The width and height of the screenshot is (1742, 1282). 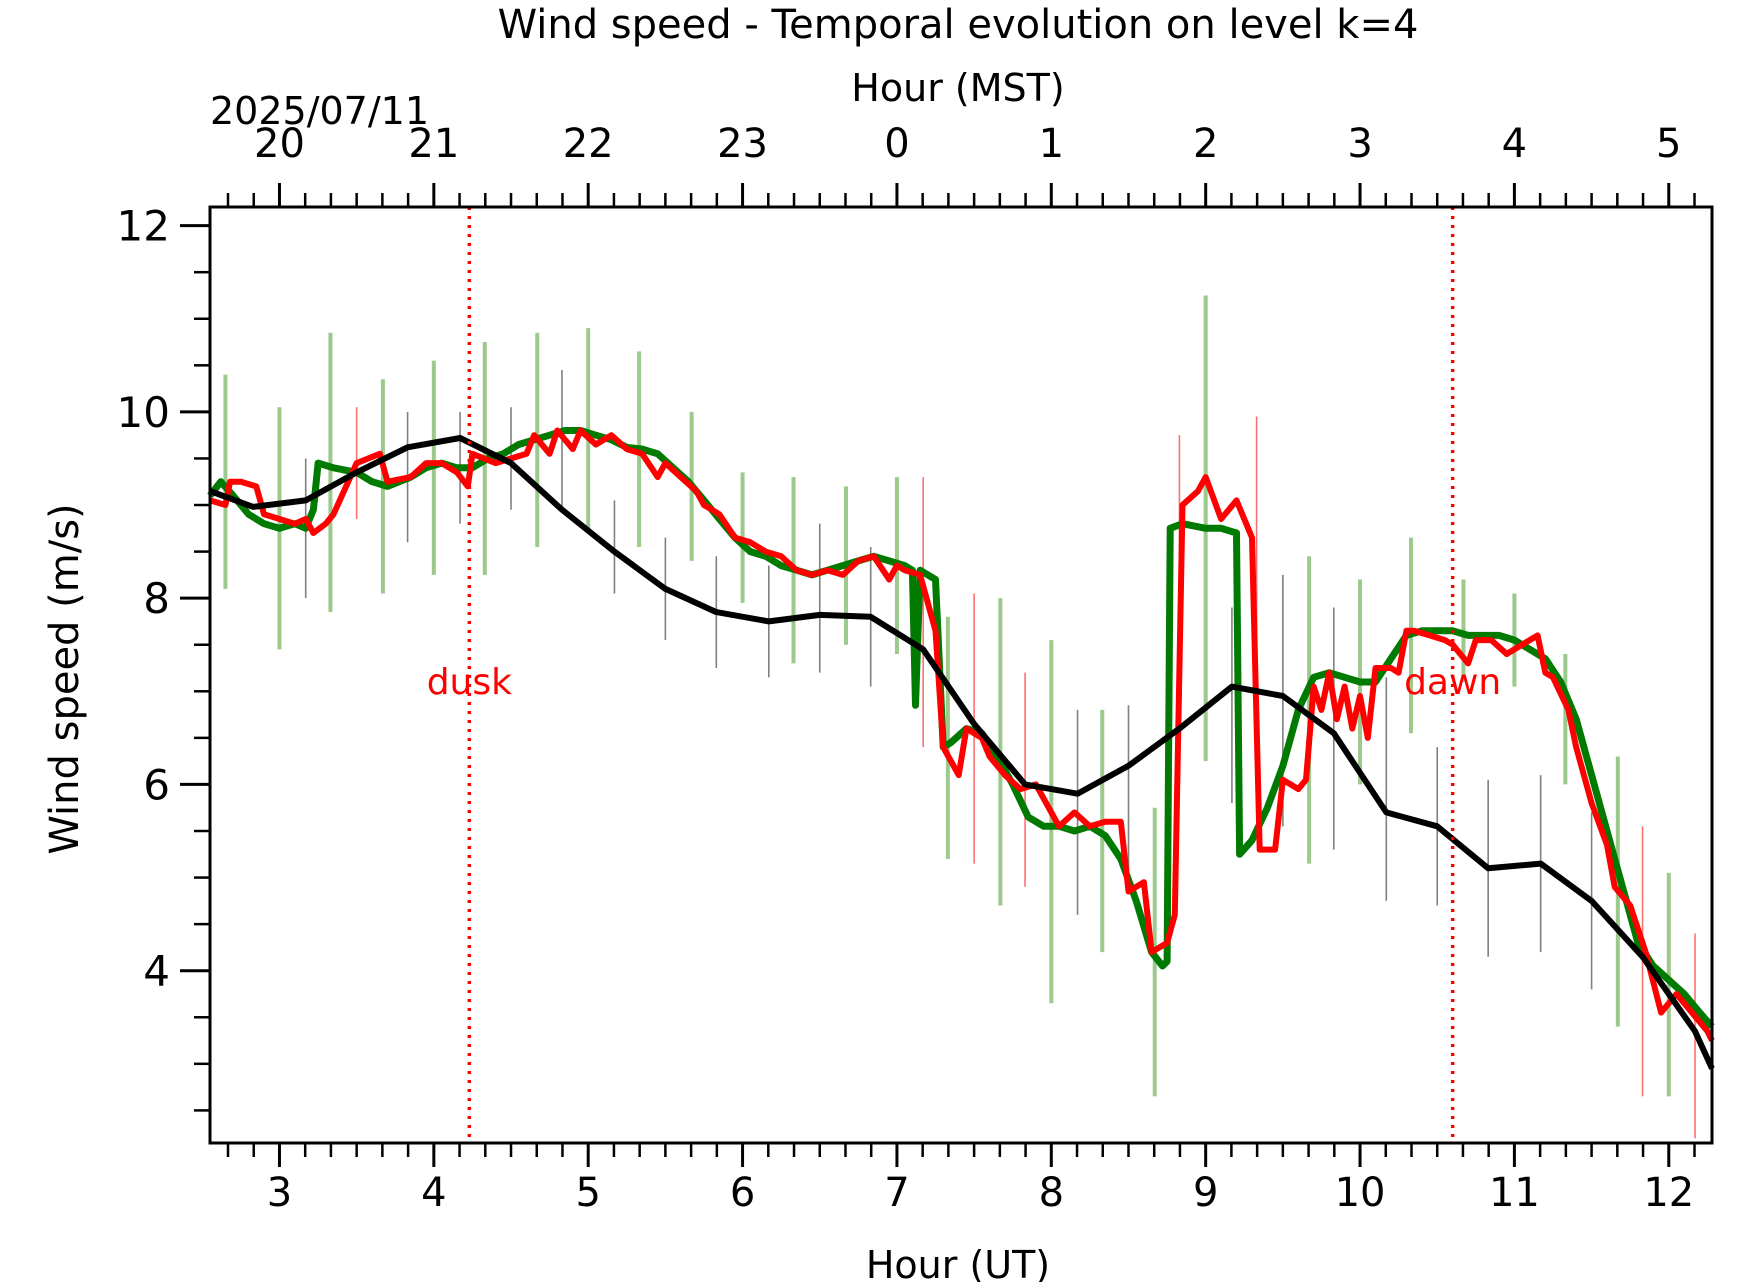 What do you see at coordinates (143, 412) in the screenshot?
I see `y-tick-label: 10` at bounding box center [143, 412].